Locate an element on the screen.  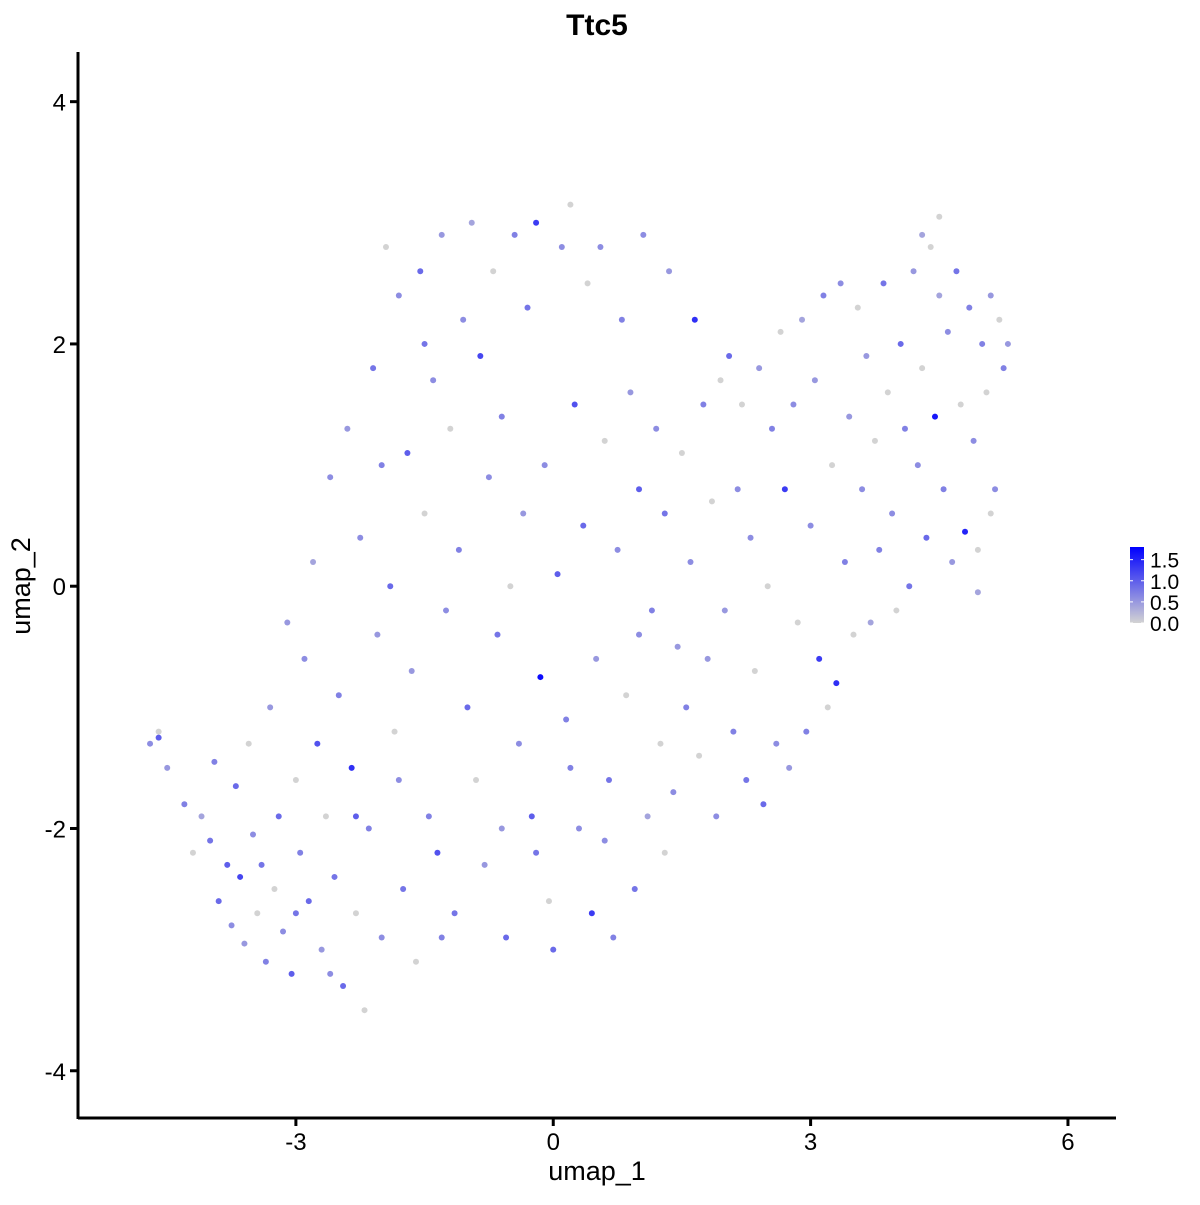
x-tick-label: -3 is located at coordinates (295, 1142).